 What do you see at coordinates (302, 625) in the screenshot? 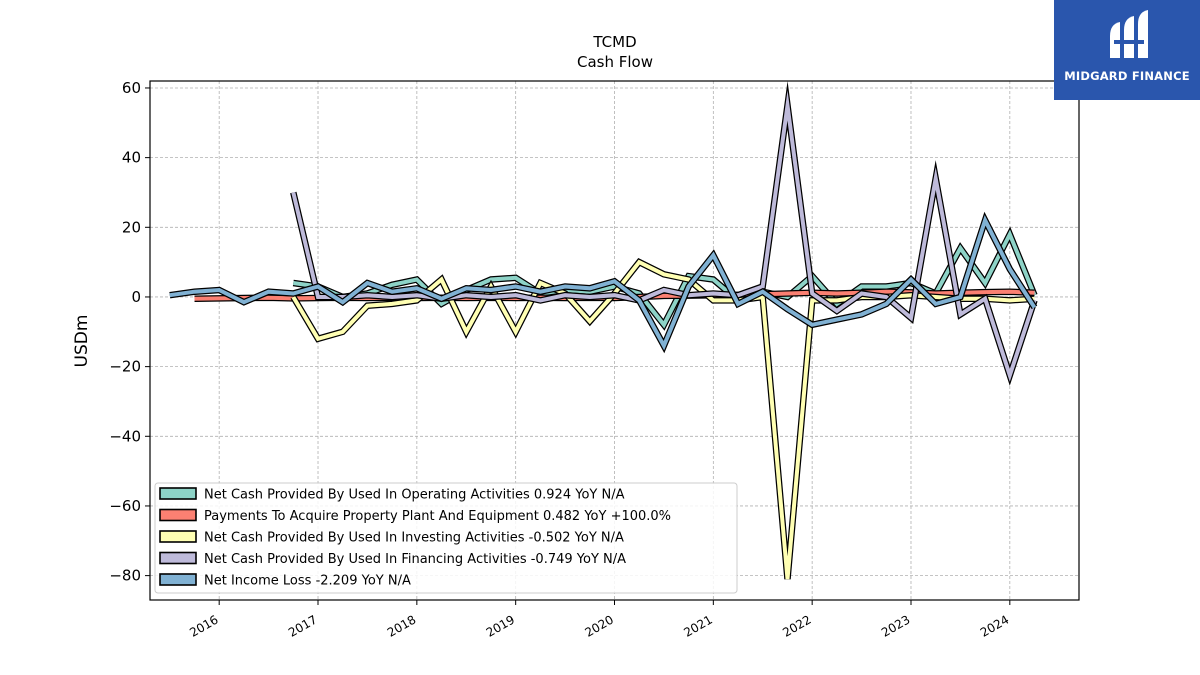
I see `x-tick-label: 2017` at bounding box center [302, 625].